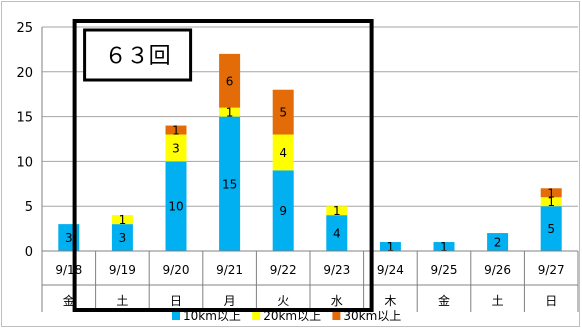  I want to click on y-tick-label: 0, so click(29, 252).